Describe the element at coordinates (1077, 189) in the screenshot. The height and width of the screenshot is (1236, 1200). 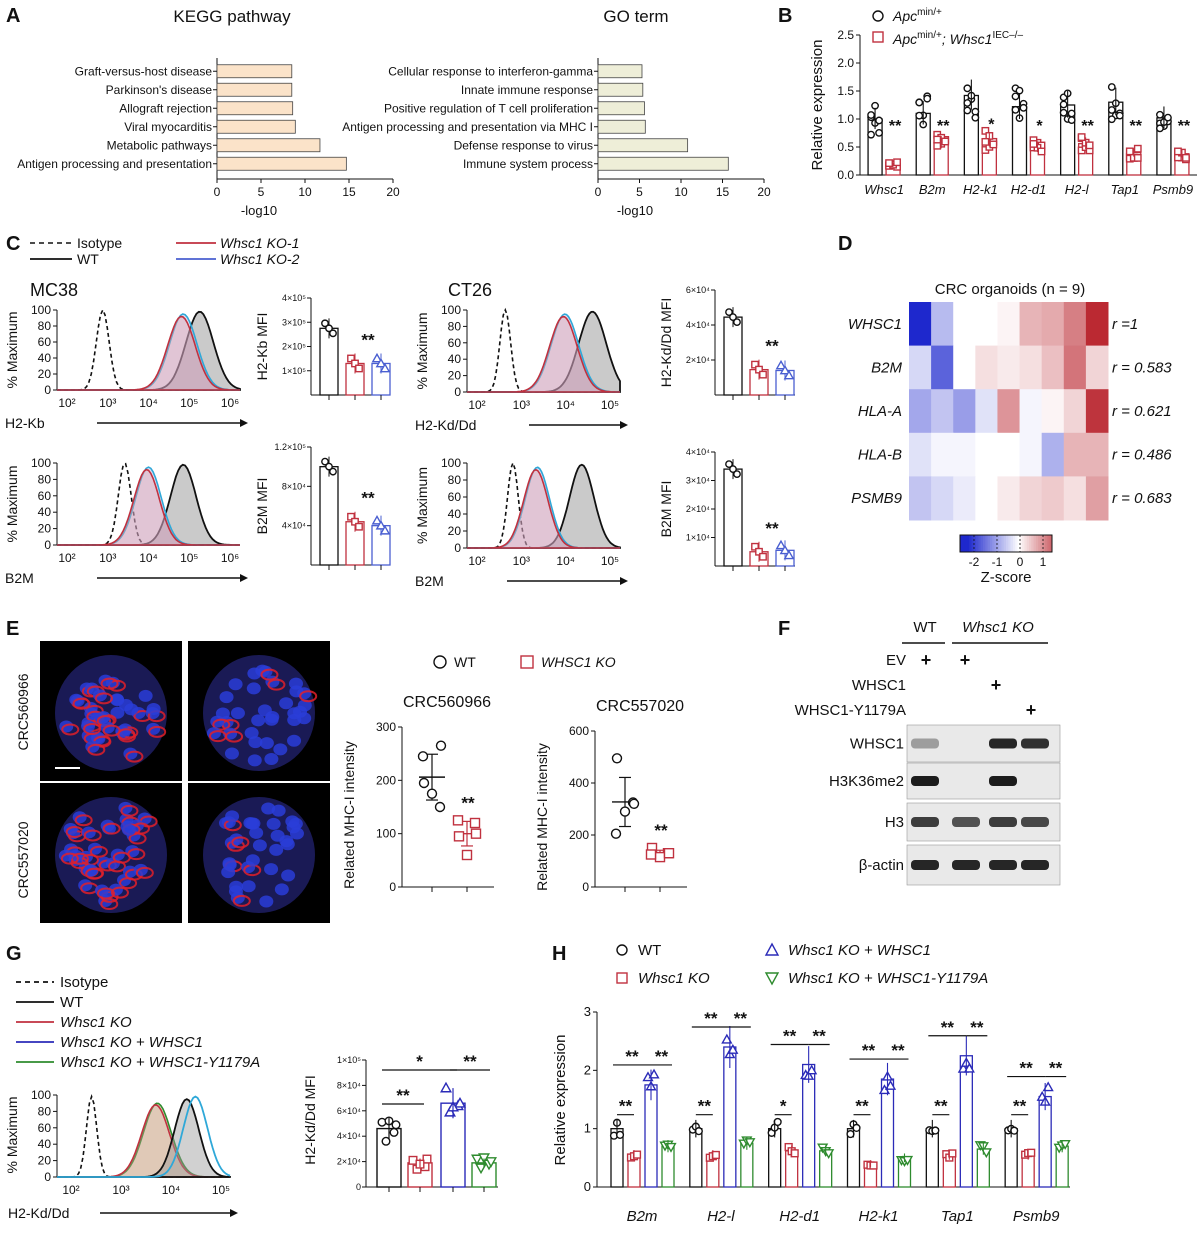
I see `category-label: H2-l` at that location.